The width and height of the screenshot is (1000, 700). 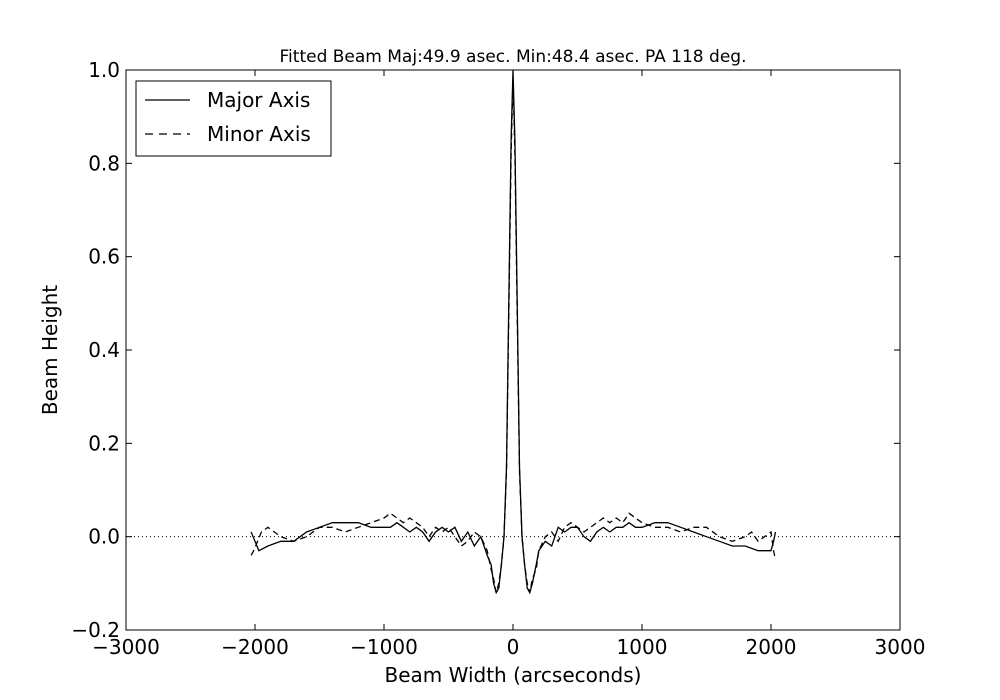 I want to click on y-tick-label: 0.0, so click(x=104, y=537).